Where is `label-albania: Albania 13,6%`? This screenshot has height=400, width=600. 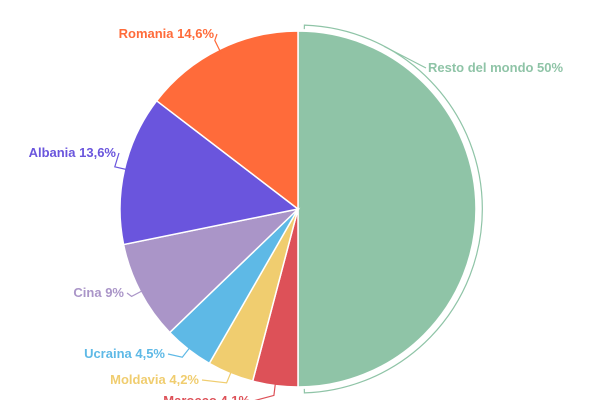 label-albania: Albania 13,6% is located at coordinates (73, 152).